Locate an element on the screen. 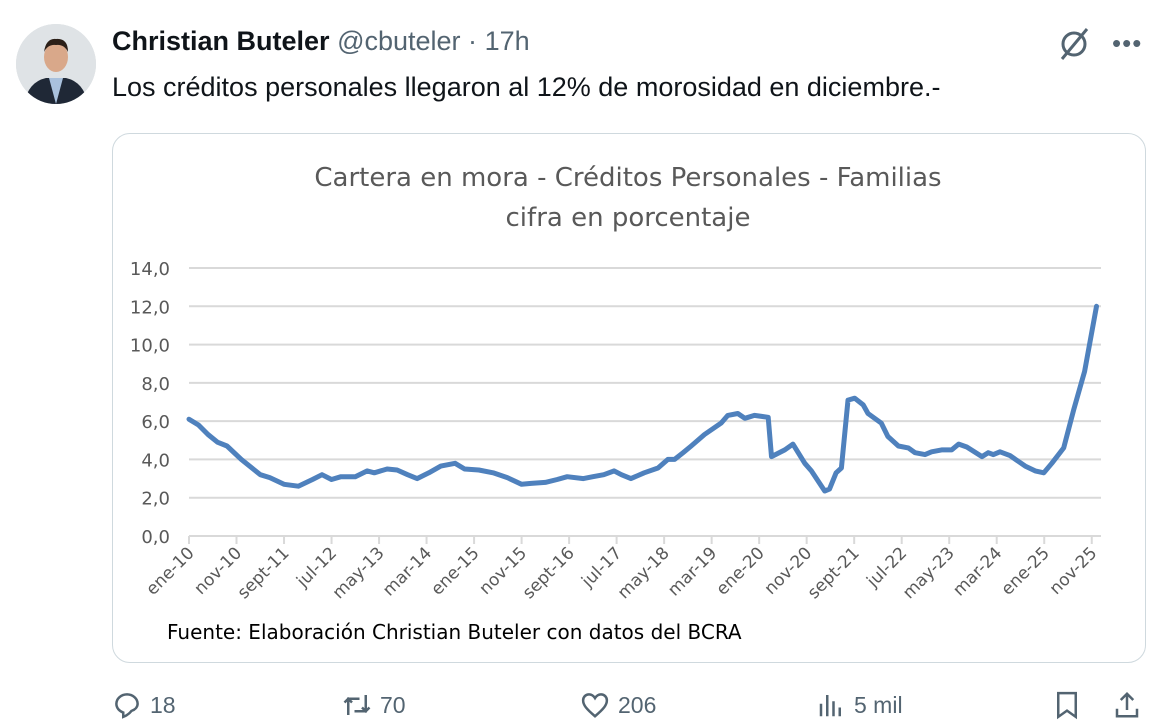 The image size is (1166, 728). x-tick-label: may-13 is located at coordinates (359, 573).